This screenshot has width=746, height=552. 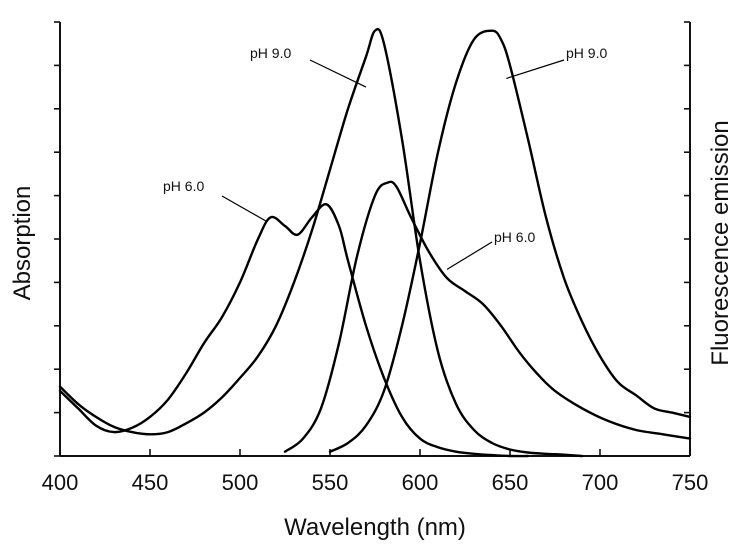 I want to click on x-tick-label: 700, so click(x=600, y=482).